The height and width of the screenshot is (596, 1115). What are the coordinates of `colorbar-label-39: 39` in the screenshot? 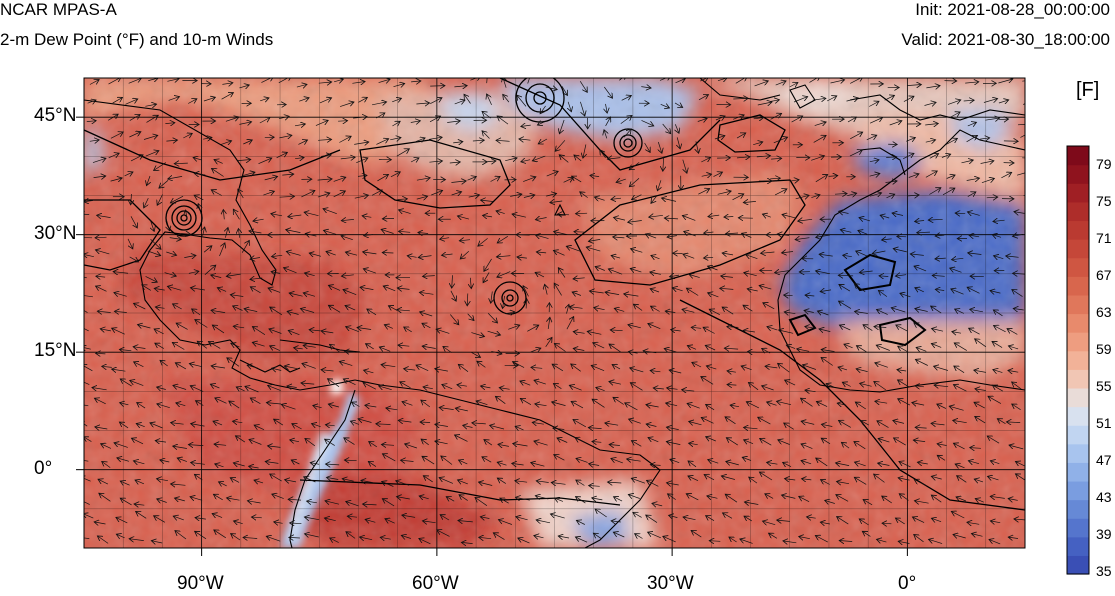 It's located at (1104, 534).